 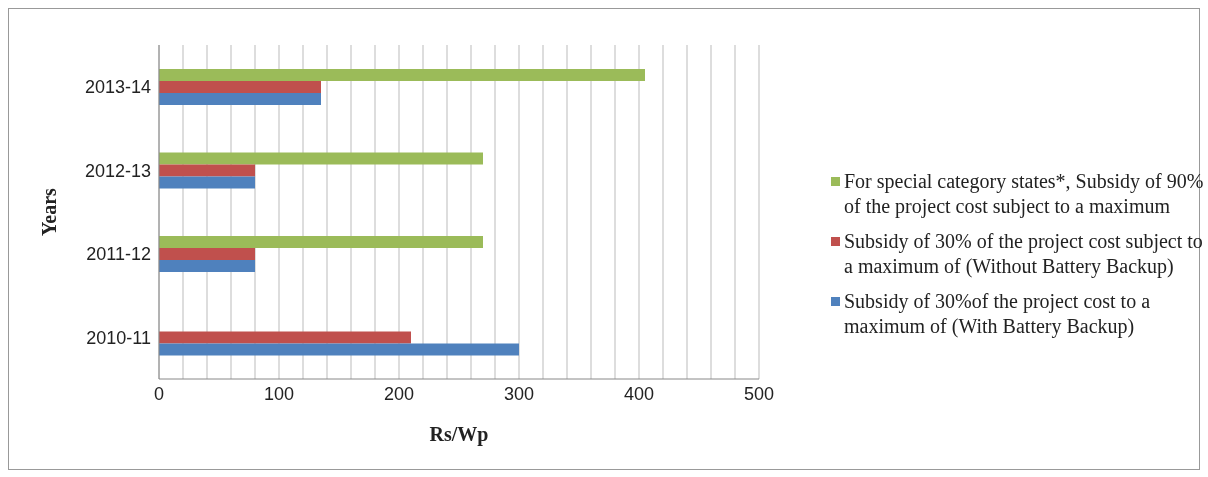 What do you see at coordinates (759, 393) in the screenshot?
I see `x-tick-label: 500` at bounding box center [759, 393].